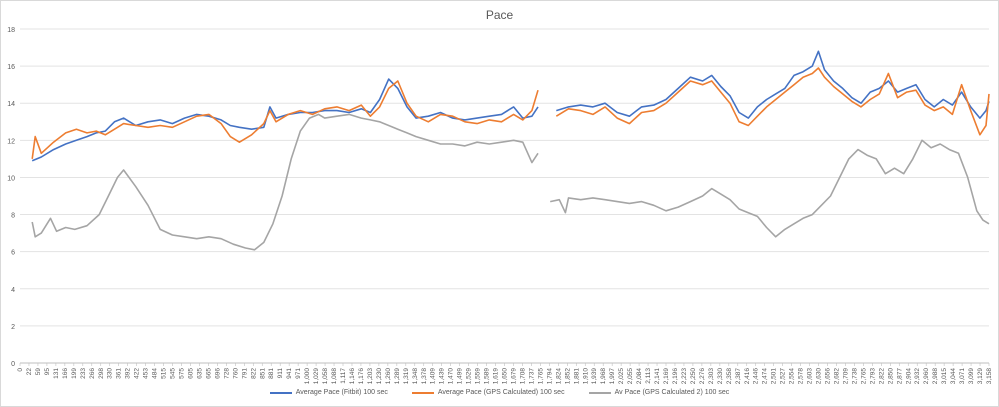 This screenshot has height=407, width=999. Describe the element at coordinates (540, 376) in the screenshot. I see `x-tick-label: 1,765` at that location.